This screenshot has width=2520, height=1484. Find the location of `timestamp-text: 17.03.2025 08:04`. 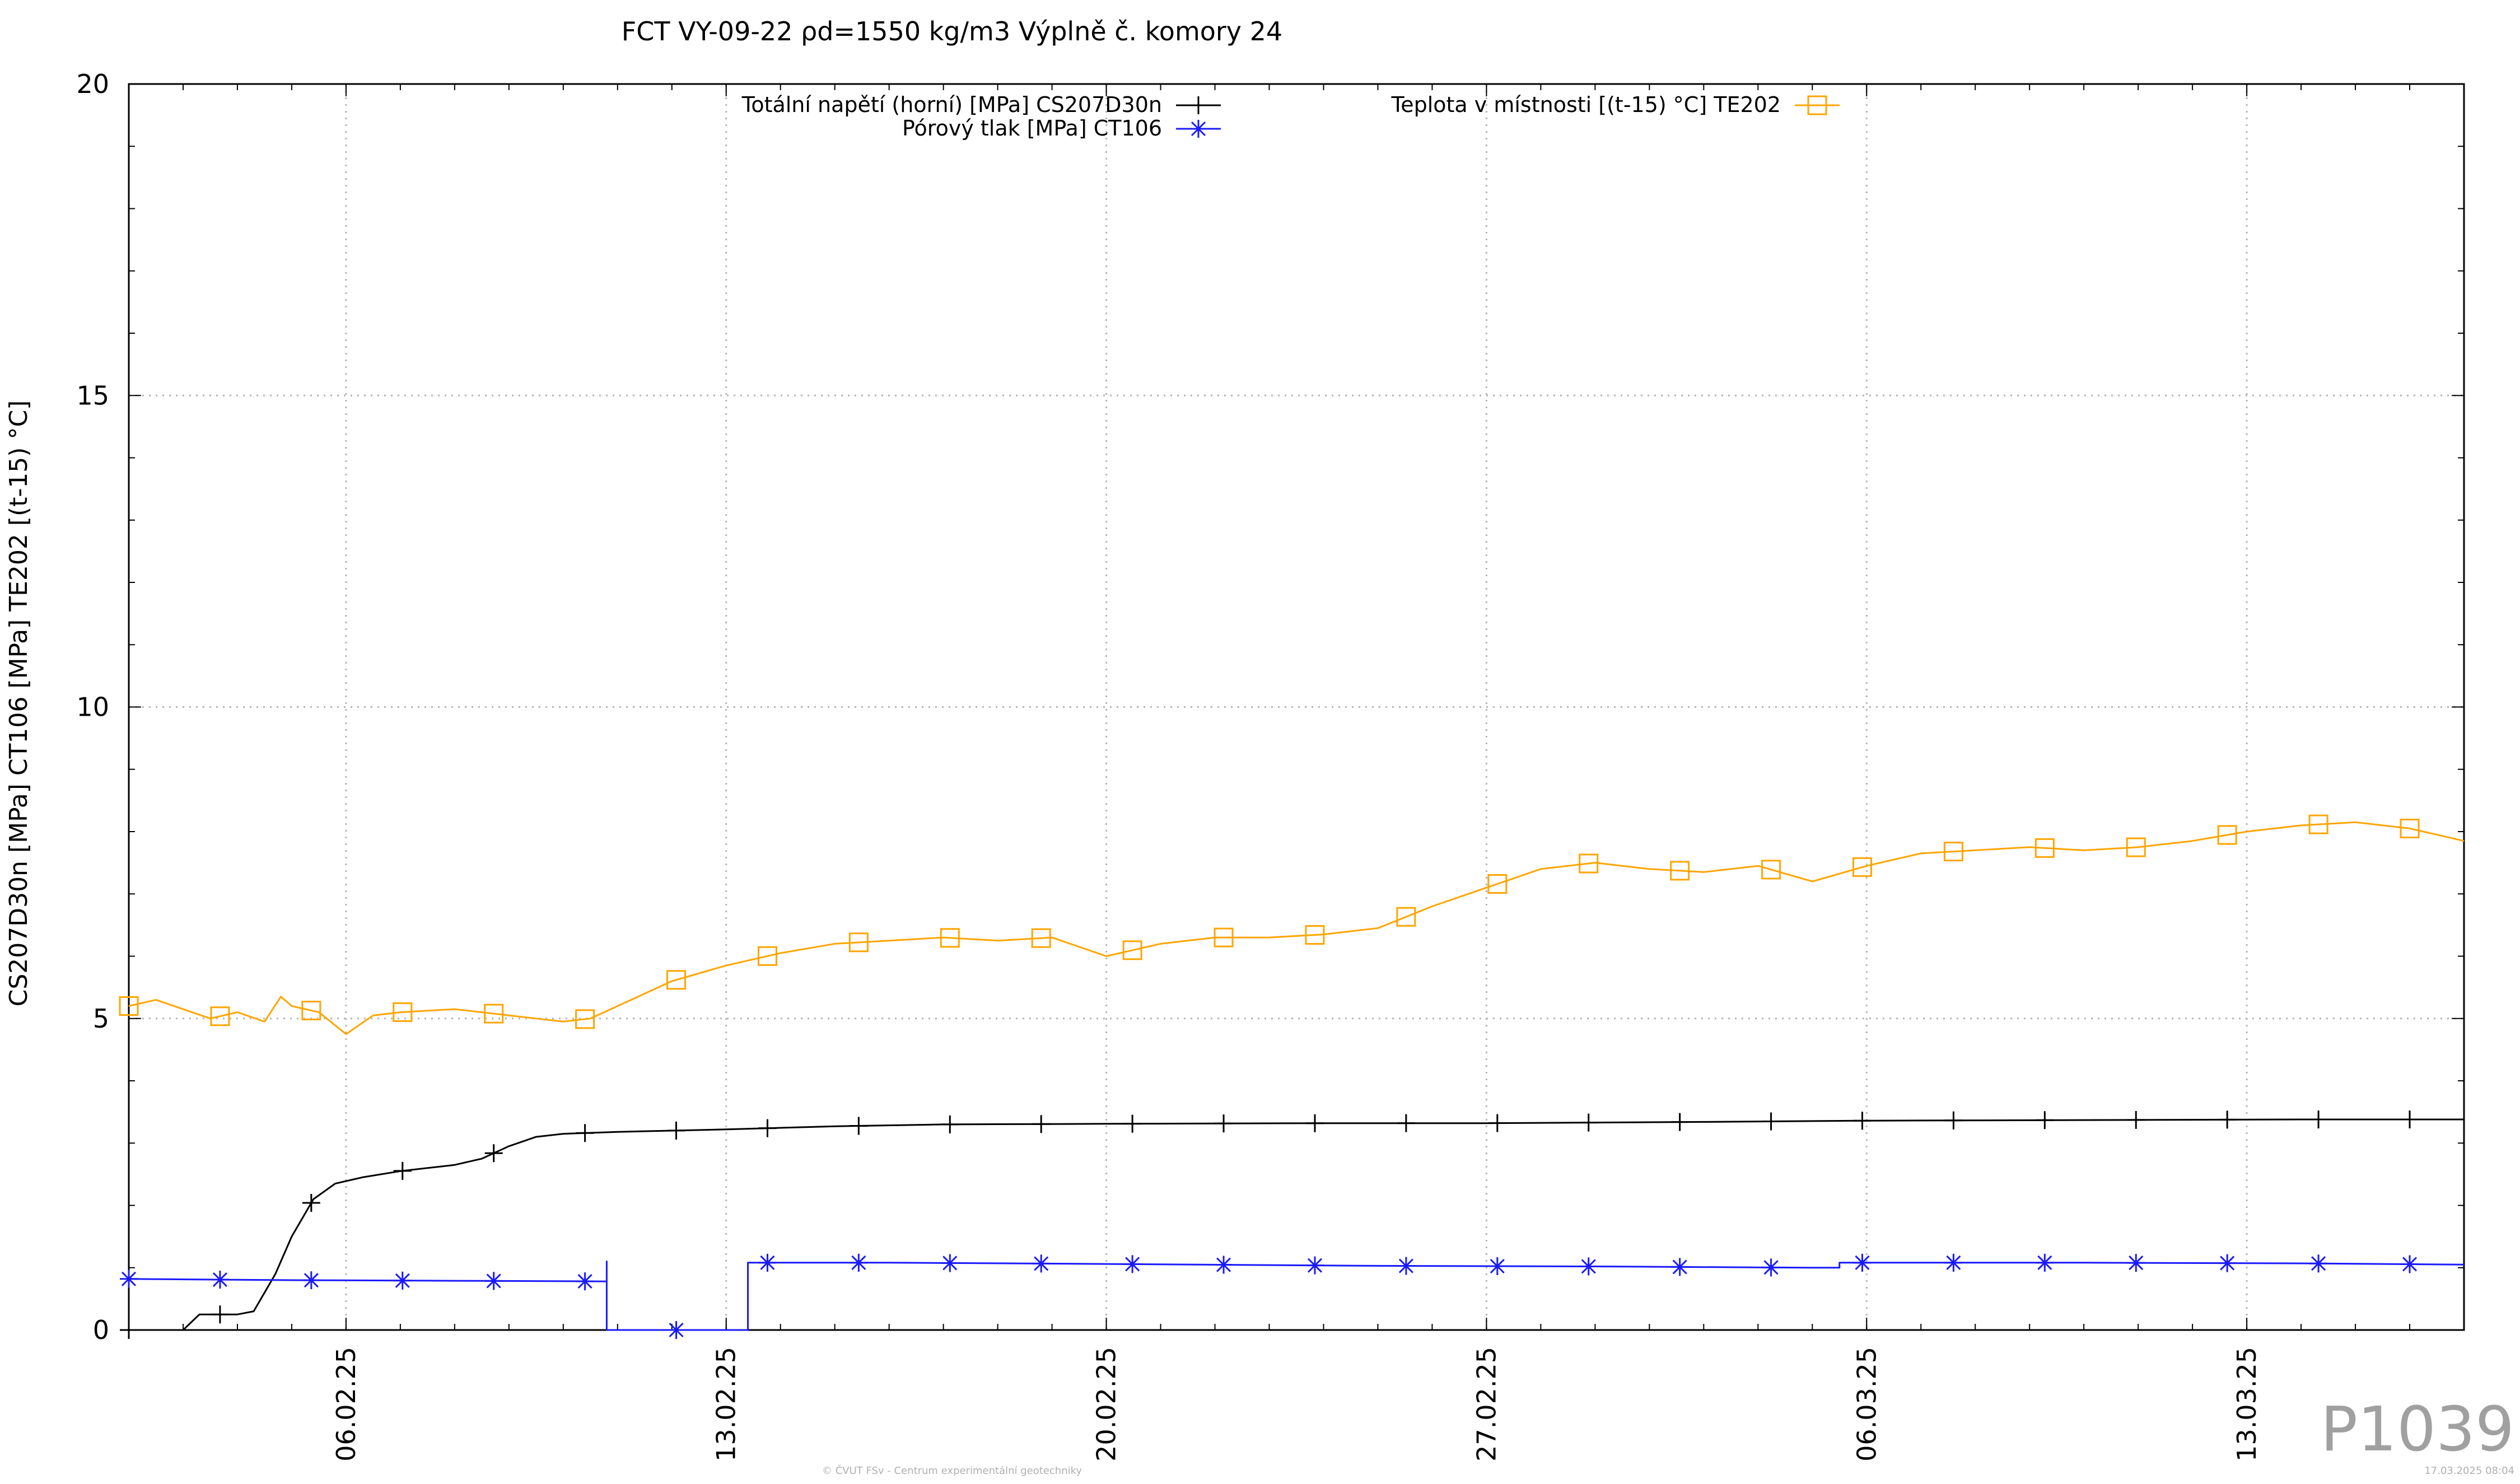

timestamp-text: 17.03.2025 08:04 is located at coordinates (2469, 1471).